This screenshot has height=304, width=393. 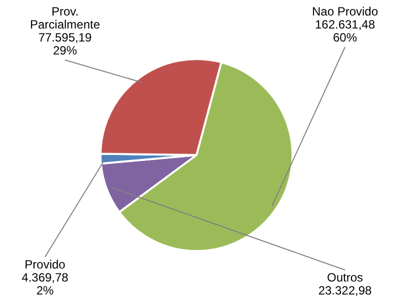 I want to click on slice-label: Nao Provido, so click(x=345, y=11).